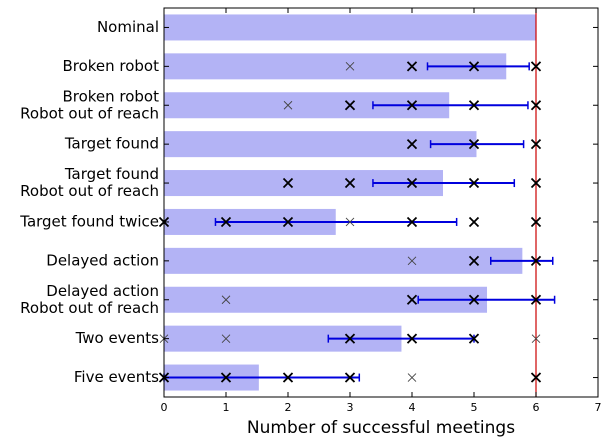  I want to click on x-tick-label: 6, so click(536, 407).